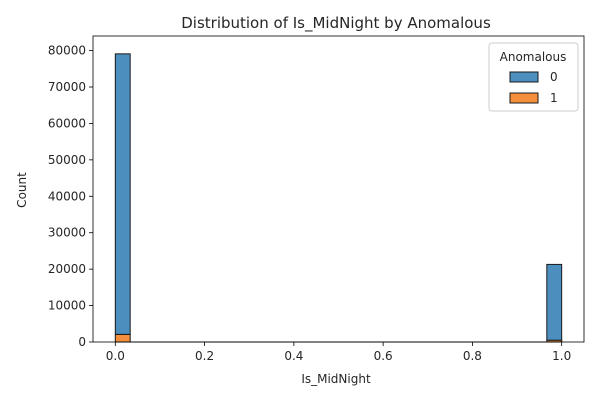  Describe the element at coordinates (472, 356) in the screenshot. I see `x-tick-label: 0.8` at that location.